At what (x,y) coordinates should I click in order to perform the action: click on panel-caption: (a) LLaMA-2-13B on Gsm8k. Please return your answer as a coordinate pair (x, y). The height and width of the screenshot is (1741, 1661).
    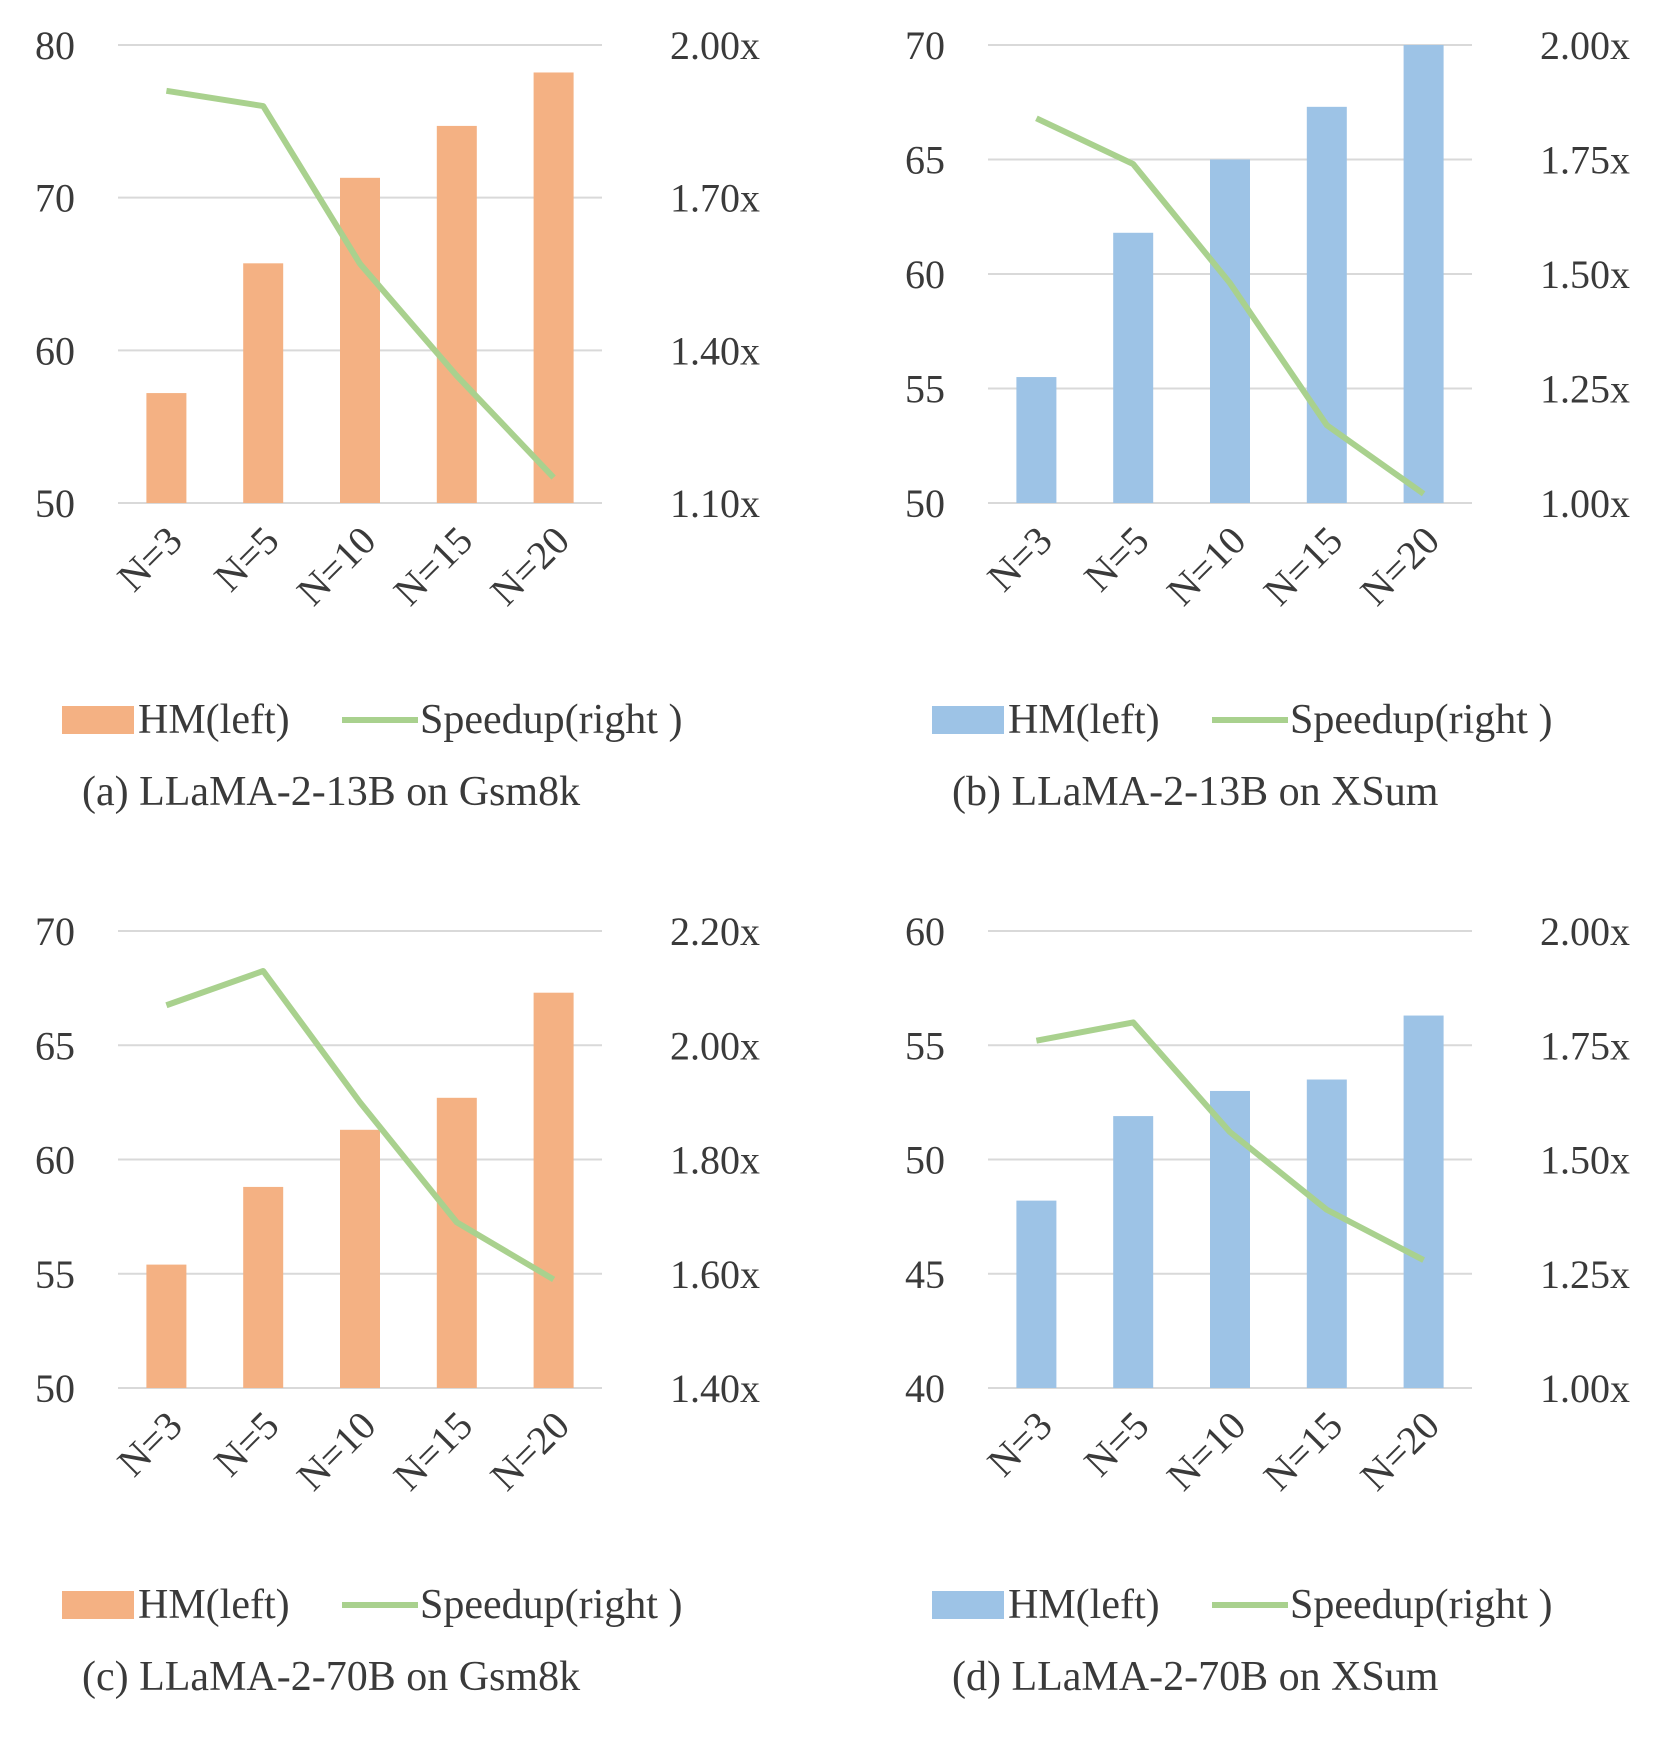
    Looking at the image, I should click on (331, 792).